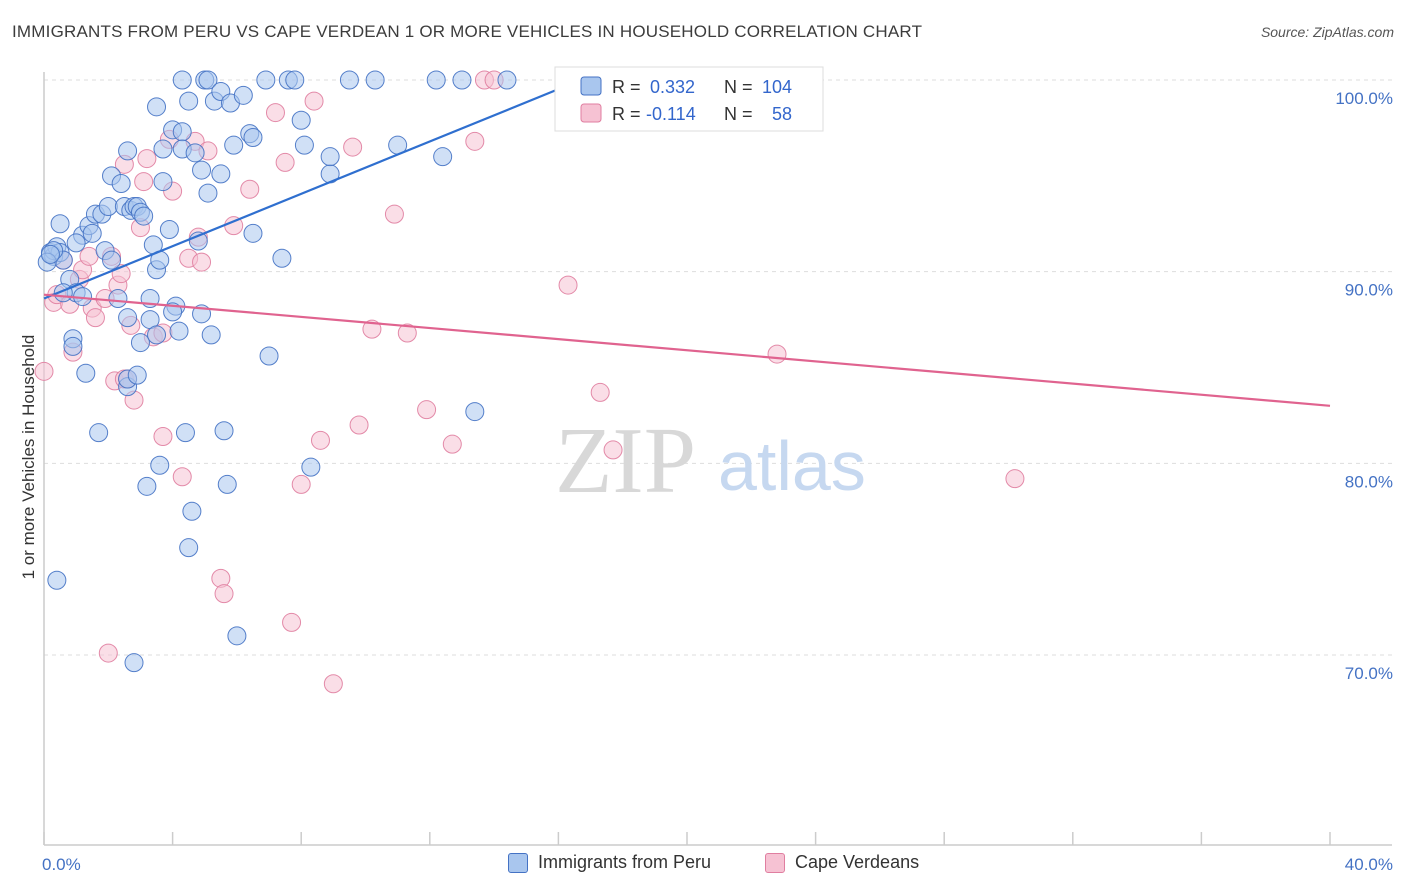  I want to click on series-legend-peru: Immigrants from Peru, so click(609, 862).